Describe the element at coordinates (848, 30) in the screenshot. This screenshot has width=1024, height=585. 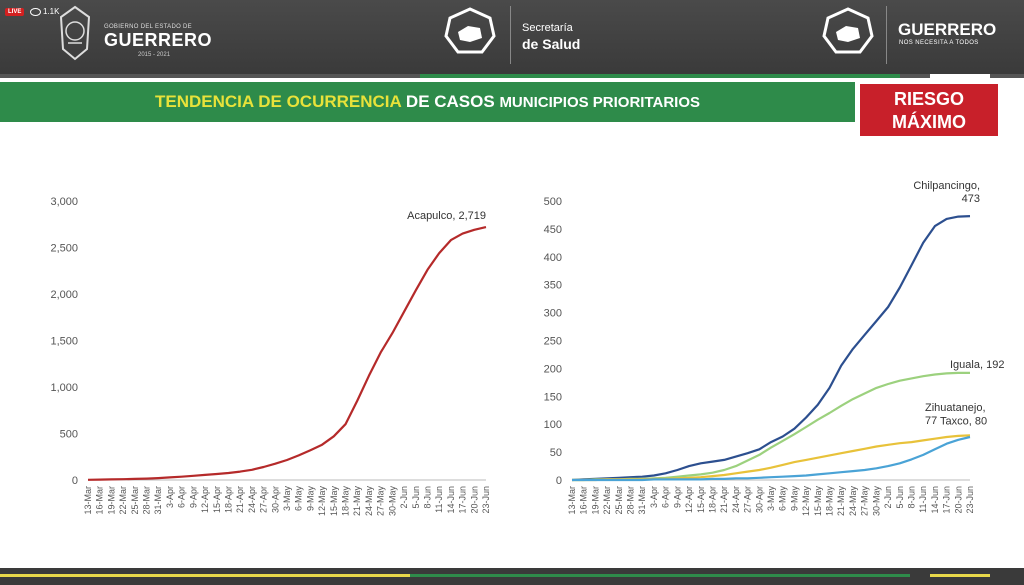
I see `guerrero-logo-icon` at that location.